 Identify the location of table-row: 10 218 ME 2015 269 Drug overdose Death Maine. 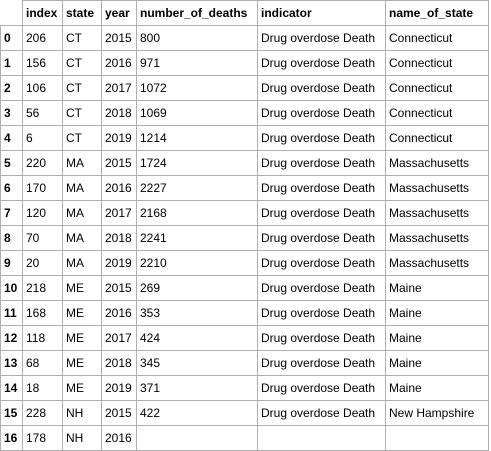
(244, 288).